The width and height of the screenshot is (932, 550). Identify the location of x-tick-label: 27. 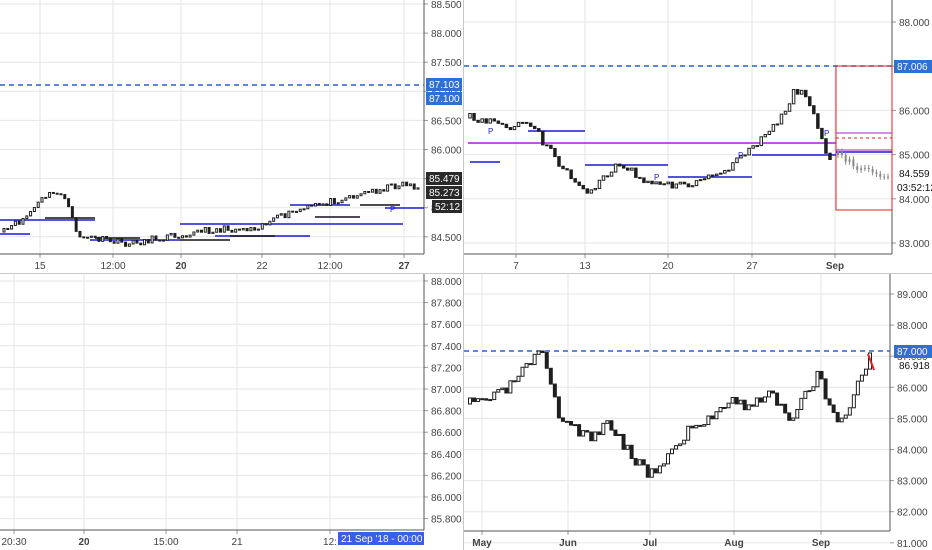
(752, 266).